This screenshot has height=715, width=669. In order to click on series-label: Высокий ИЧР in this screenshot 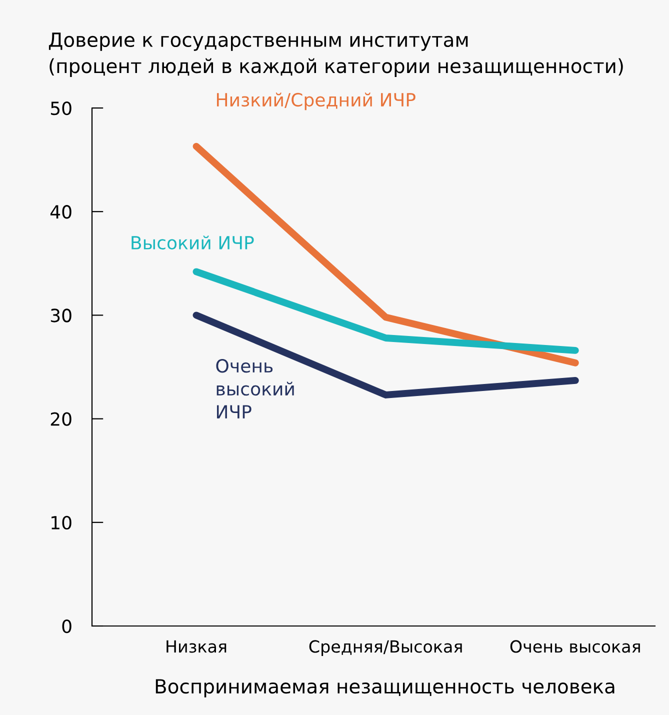, I will do `click(193, 243)`.